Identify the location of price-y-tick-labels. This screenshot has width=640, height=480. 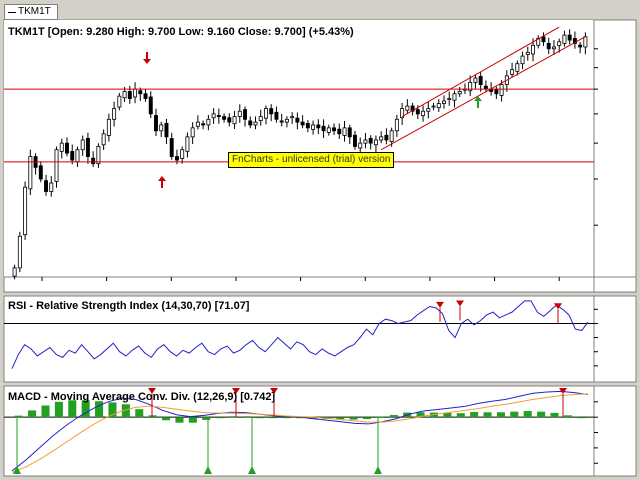
(596, 137).